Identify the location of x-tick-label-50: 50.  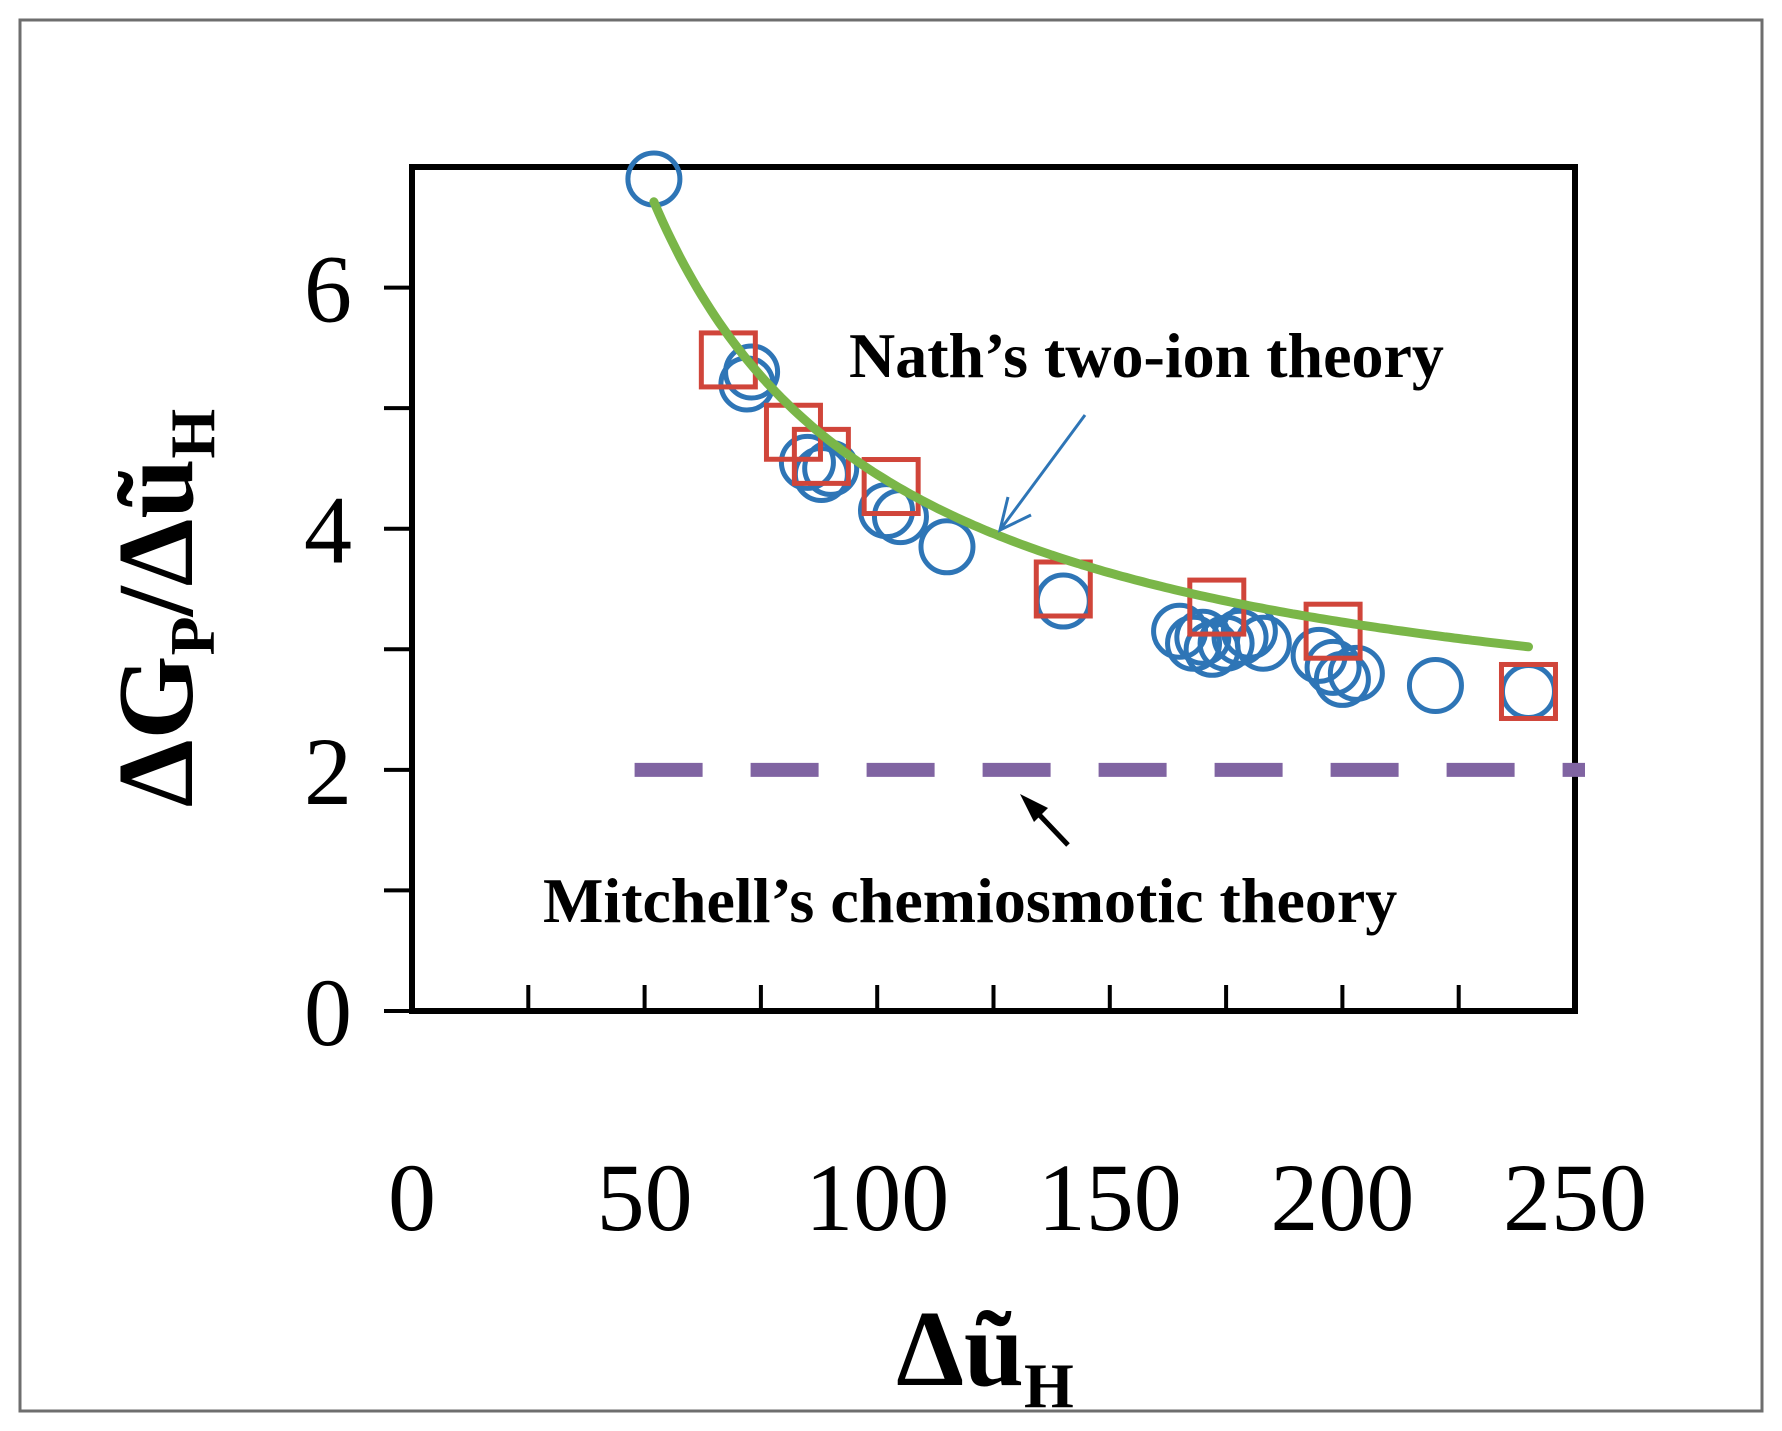
(645, 1197).